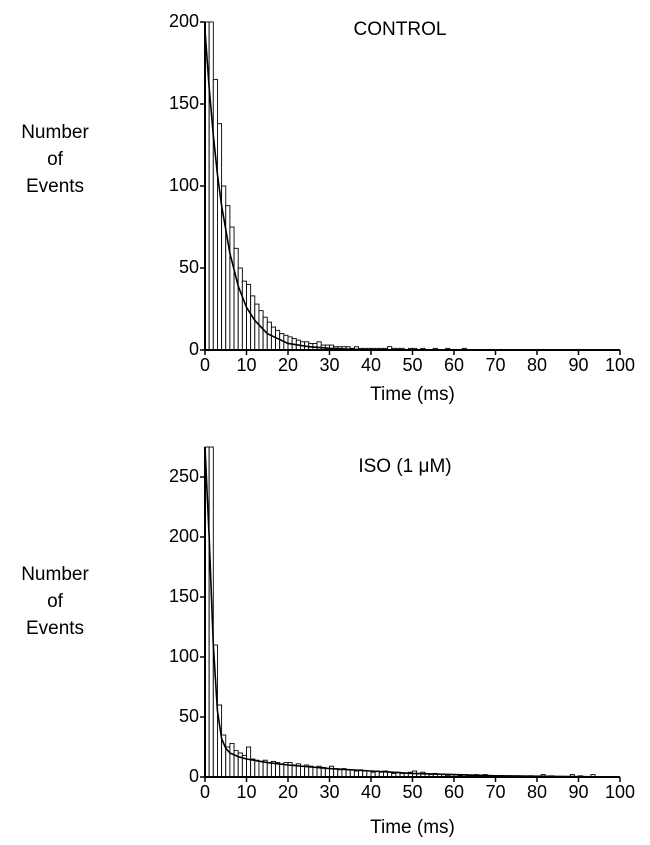 The width and height of the screenshot is (650, 845). Describe the element at coordinates (184, 476) in the screenshot. I see `y-tick-label: 250` at that location.